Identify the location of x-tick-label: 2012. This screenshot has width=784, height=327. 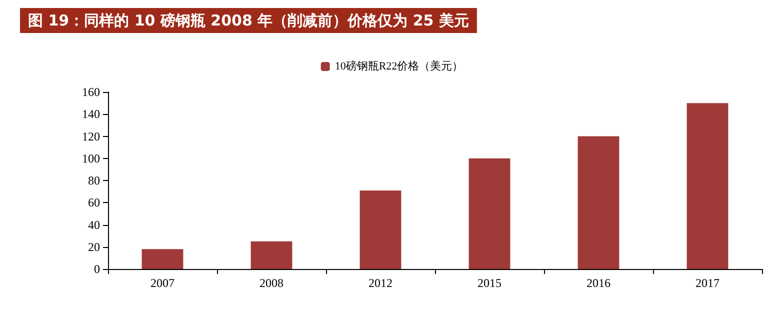
(380, 283).